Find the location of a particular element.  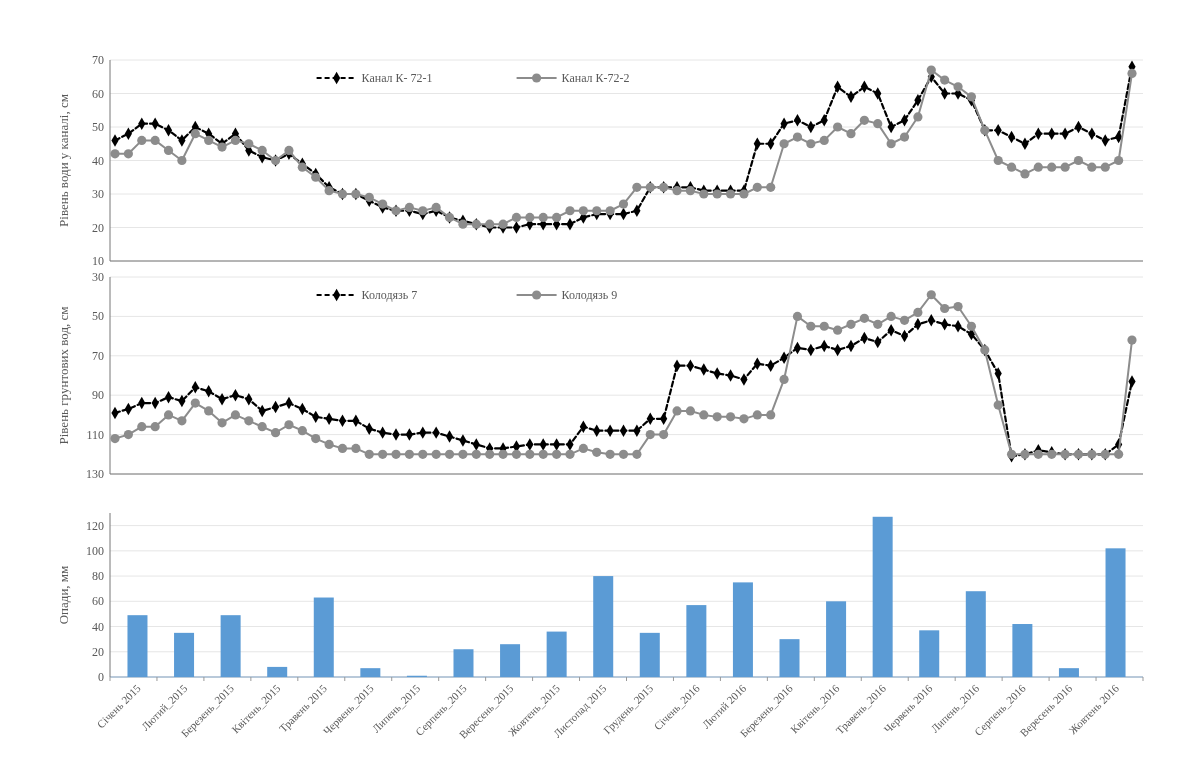

legend-label: Канал К-72-2 is located at coordinates (595, 78).